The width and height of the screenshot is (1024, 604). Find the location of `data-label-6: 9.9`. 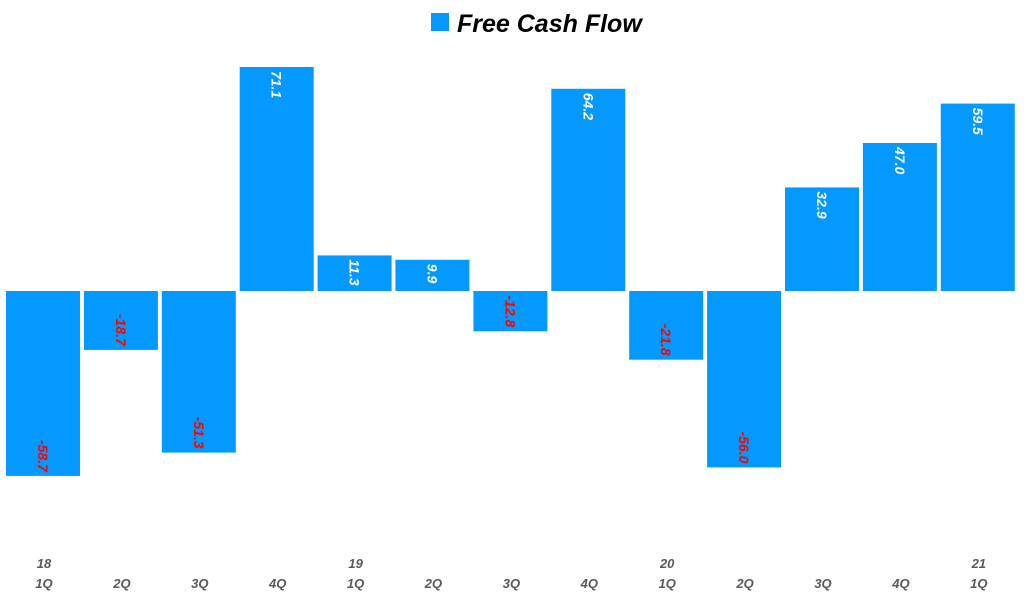

data-label-6: 9.9 is located at coordinates (432, 274).